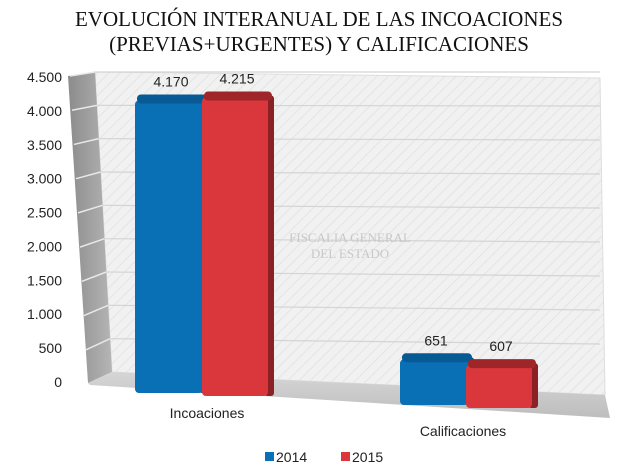  I want to click on legend-label-2015: 2015, so click(367, 457).